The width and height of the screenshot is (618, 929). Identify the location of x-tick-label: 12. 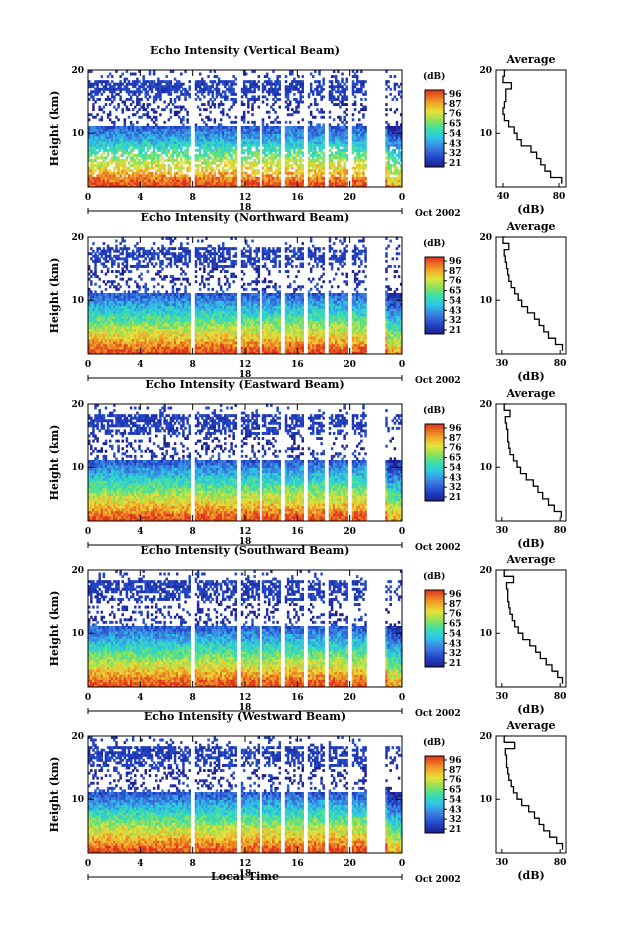
(245, 198).